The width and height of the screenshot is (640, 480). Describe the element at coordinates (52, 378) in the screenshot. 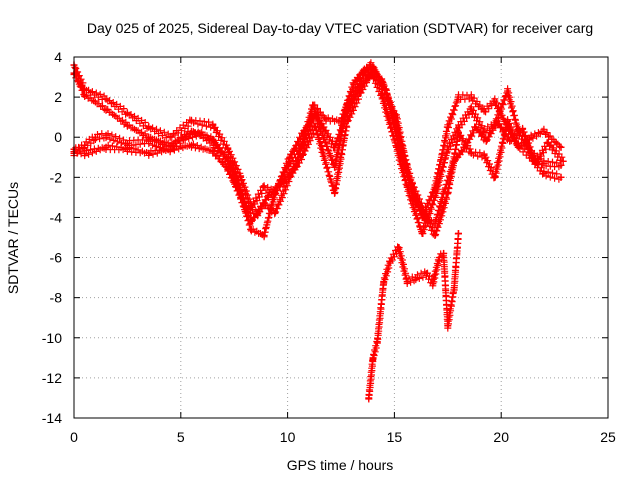

I see `y-tick-label: -12` at that location.